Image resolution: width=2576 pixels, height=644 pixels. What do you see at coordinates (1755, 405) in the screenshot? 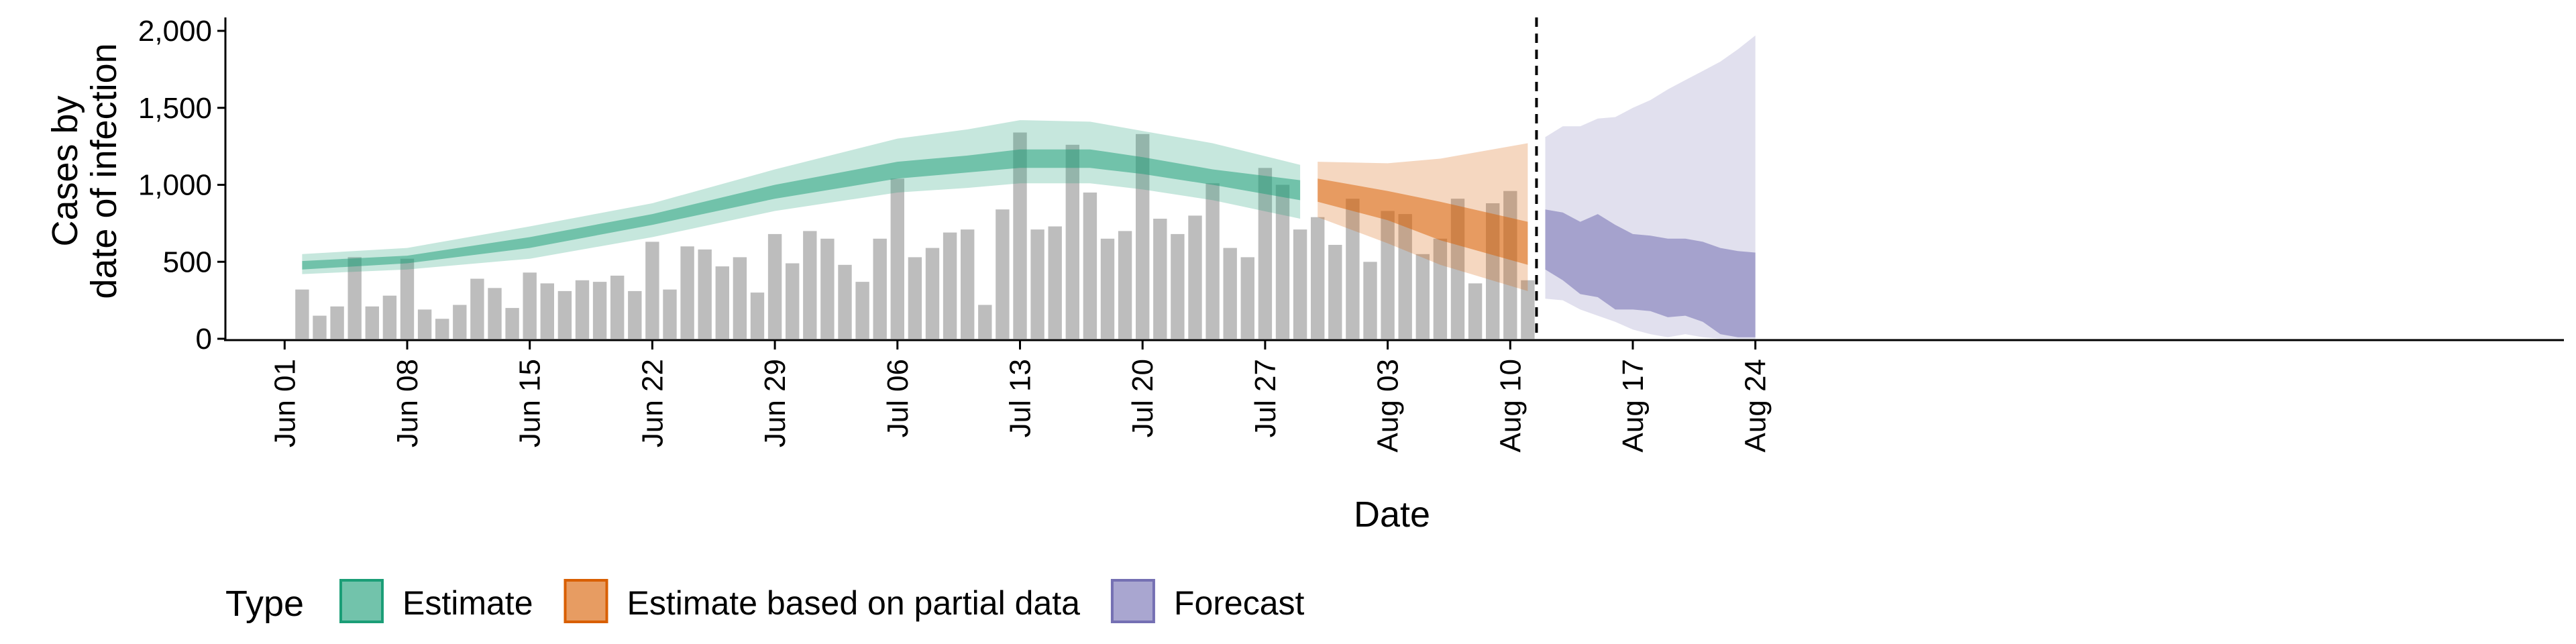
I see `x-tick-label: Aug 24` at bounding box center [1755, 405].